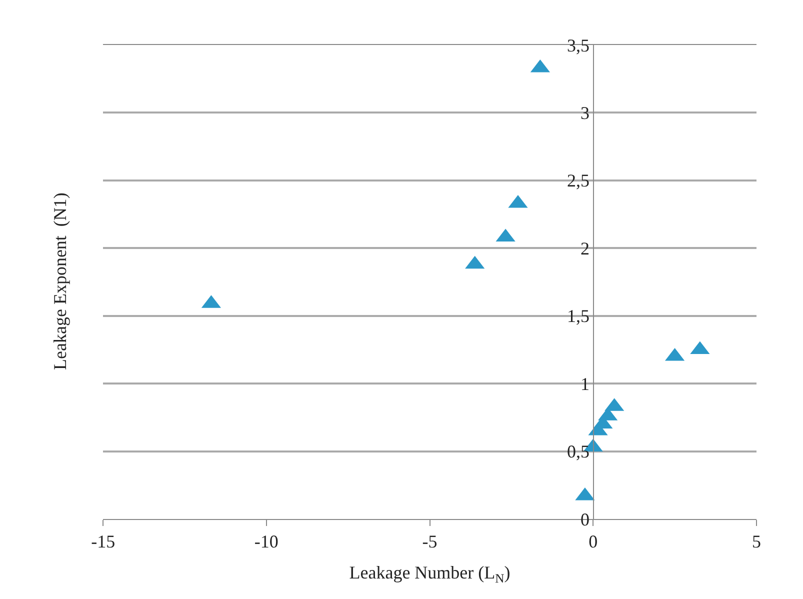  What do you see at coordinates (60, 281) in the screenshot?
I see `y-axis-title: Leakage Exponent (N1)` at bounding box center [60, 281].